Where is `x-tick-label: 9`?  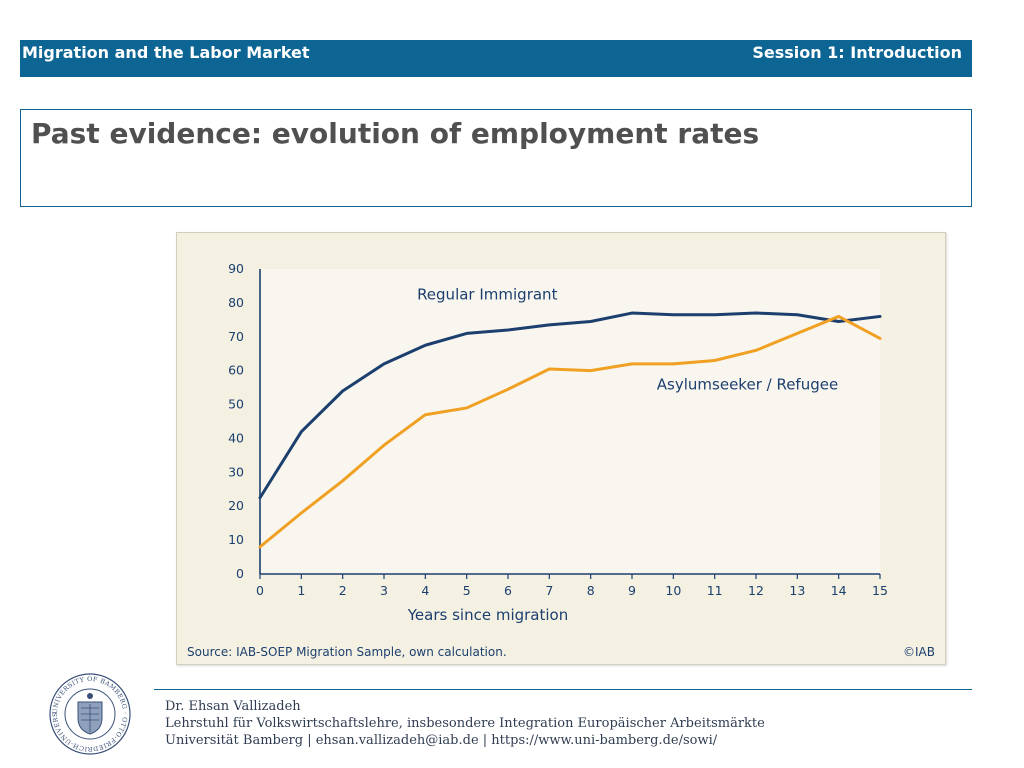
x-tick-label: 9 is located at coordinates (632, 590).